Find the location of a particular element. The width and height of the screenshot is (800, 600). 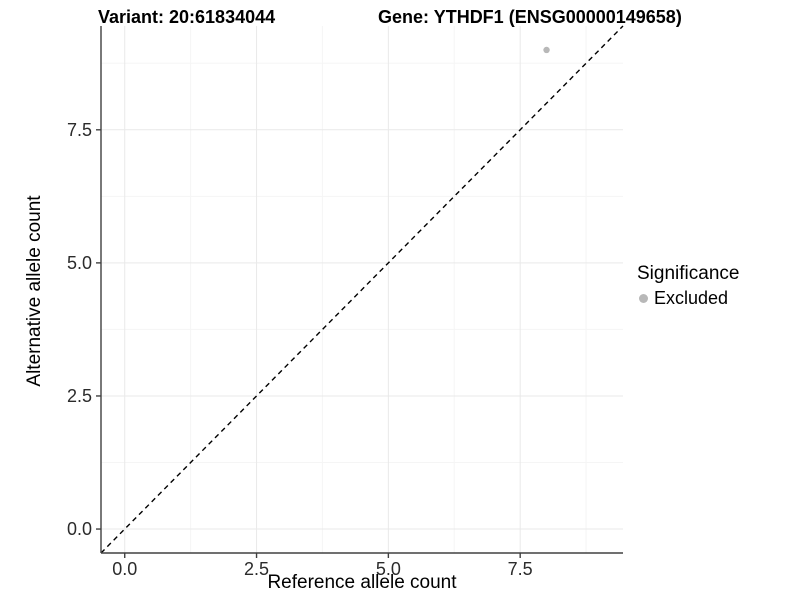

x-tick-label: 5.0 is located at coordinates (388, 569).